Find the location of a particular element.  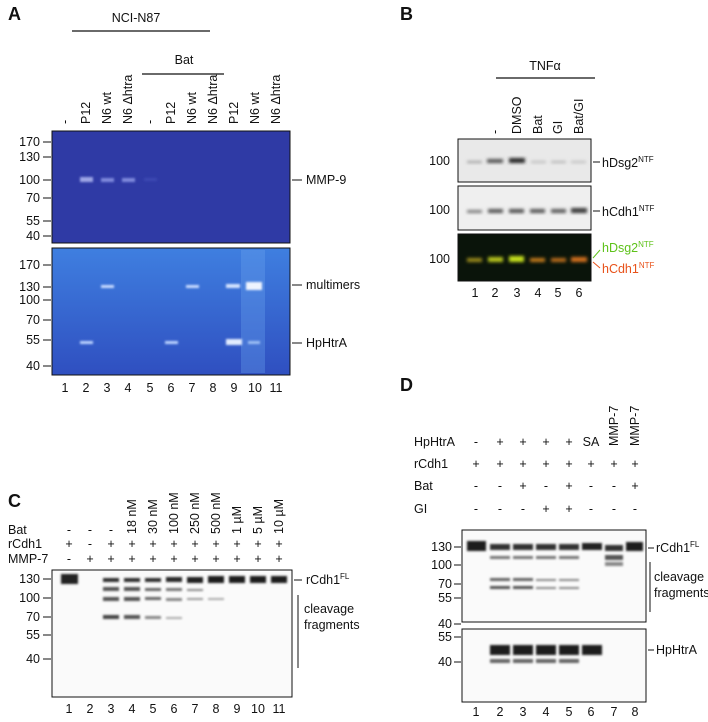

lane-header: - is located at coordinates (65, 122).